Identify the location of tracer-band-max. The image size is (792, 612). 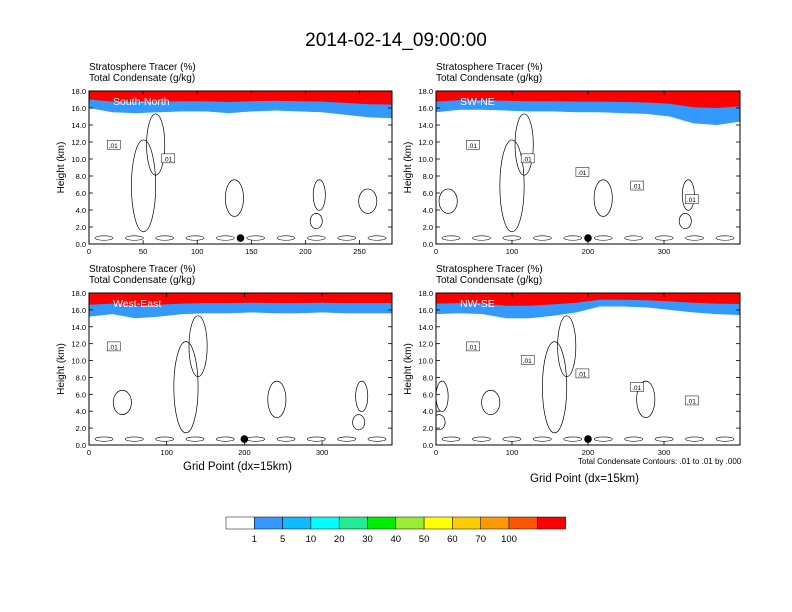
(240, 299).